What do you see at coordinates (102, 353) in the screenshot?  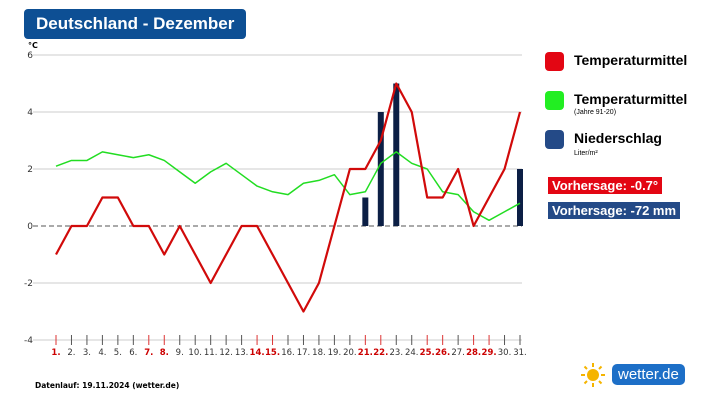 I see `x-tick-label: 4.` at bounding box center [102, 353].